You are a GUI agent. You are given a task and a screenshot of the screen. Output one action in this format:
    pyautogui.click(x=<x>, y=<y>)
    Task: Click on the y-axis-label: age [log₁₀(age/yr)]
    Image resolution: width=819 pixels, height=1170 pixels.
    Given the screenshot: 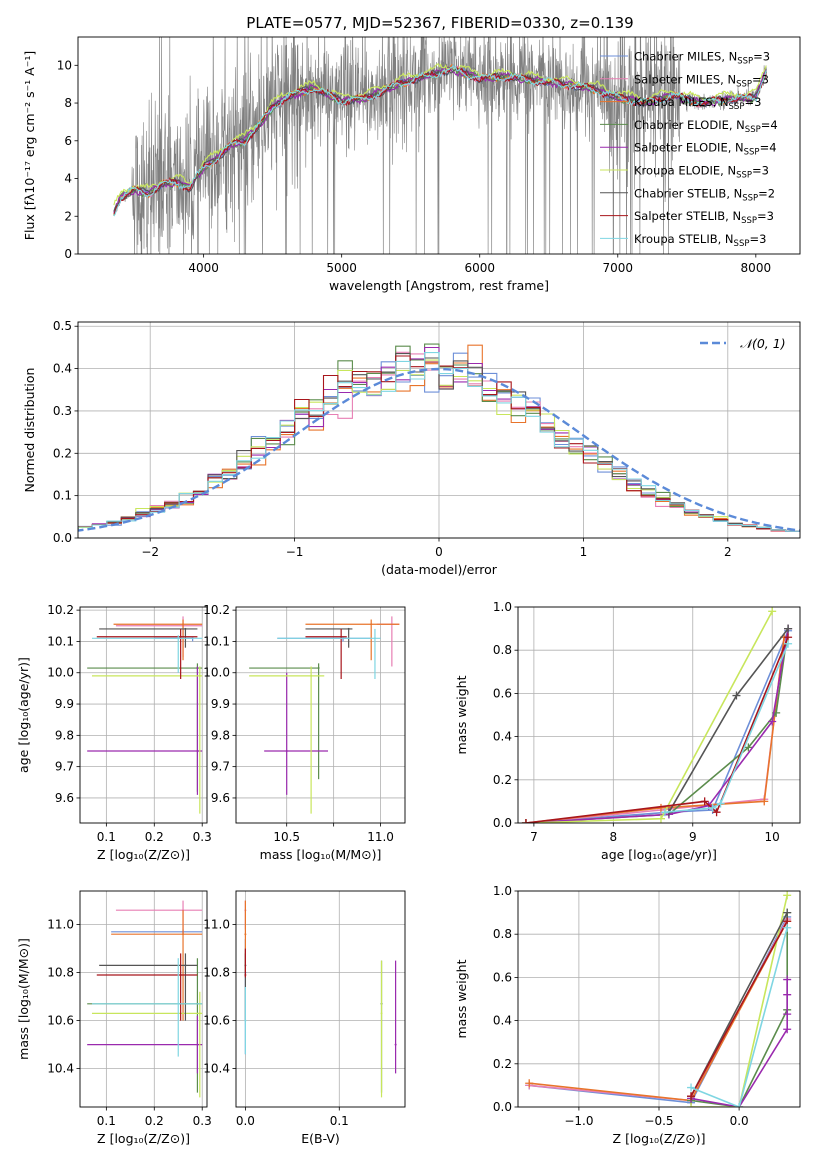 What is the action you would take?
    pyautogui.click(x=23, y=715)
    